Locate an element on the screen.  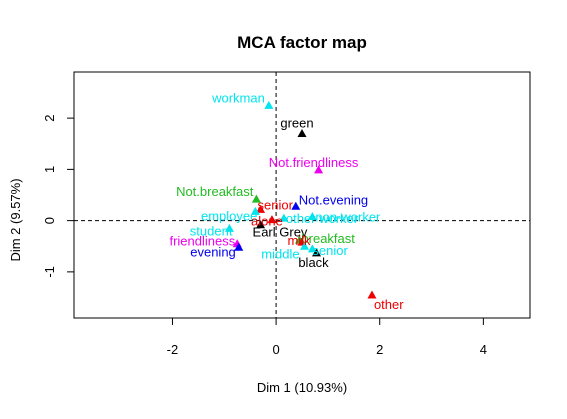
x-axis: -2 0 2 4 is located at coordinates (327, 337).